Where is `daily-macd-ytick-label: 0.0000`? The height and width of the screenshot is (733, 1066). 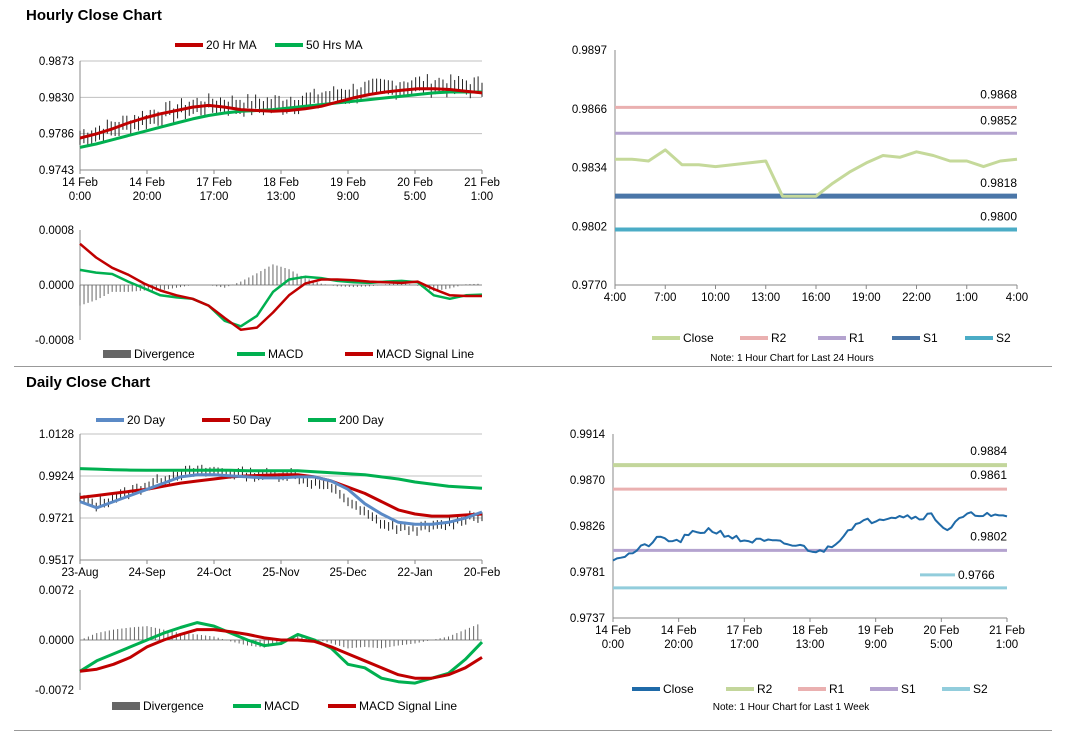
daily-macd-ytick-label: 0.0000 is located at coordinates (56, 641).